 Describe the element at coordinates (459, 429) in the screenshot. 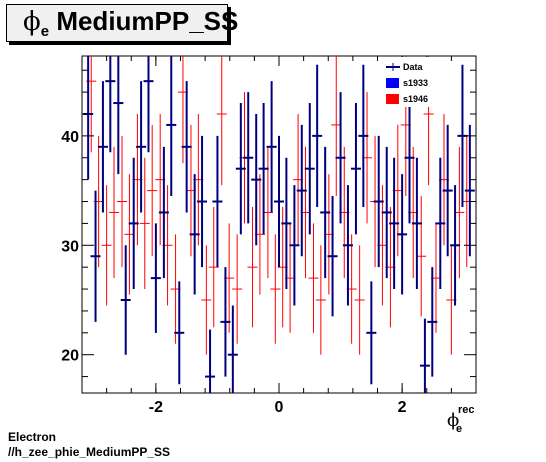

I see `x-axis-label-subscript: e` at that location.